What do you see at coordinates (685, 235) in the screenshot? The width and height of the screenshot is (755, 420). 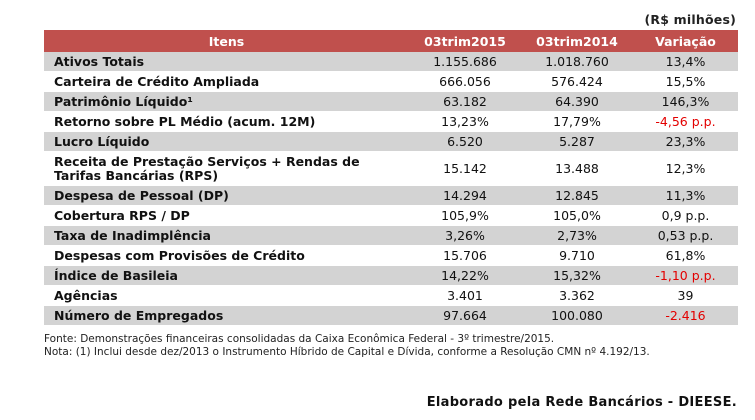 I see `row-variation: 0,53 p.p.` at bounding box center [685, 235].